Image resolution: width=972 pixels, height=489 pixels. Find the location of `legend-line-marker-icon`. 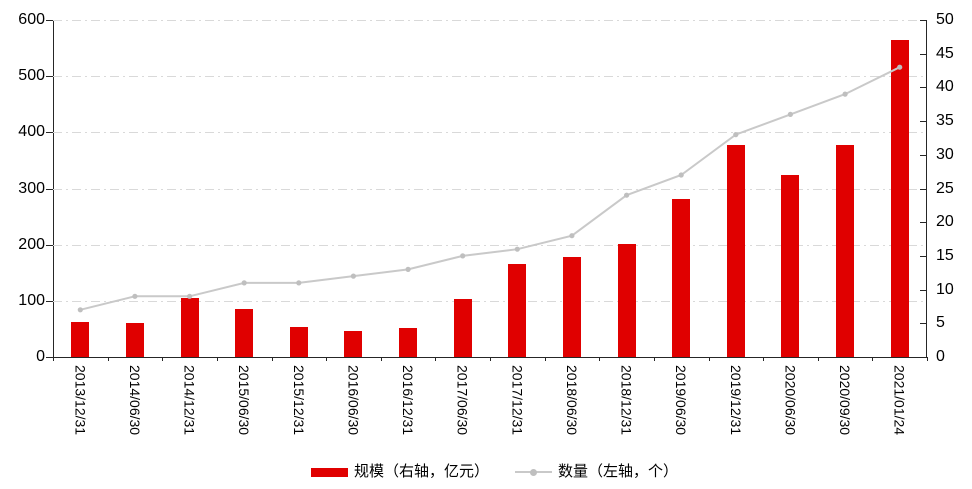

legend-line-marker-icon is located at coordinates (534, 472).